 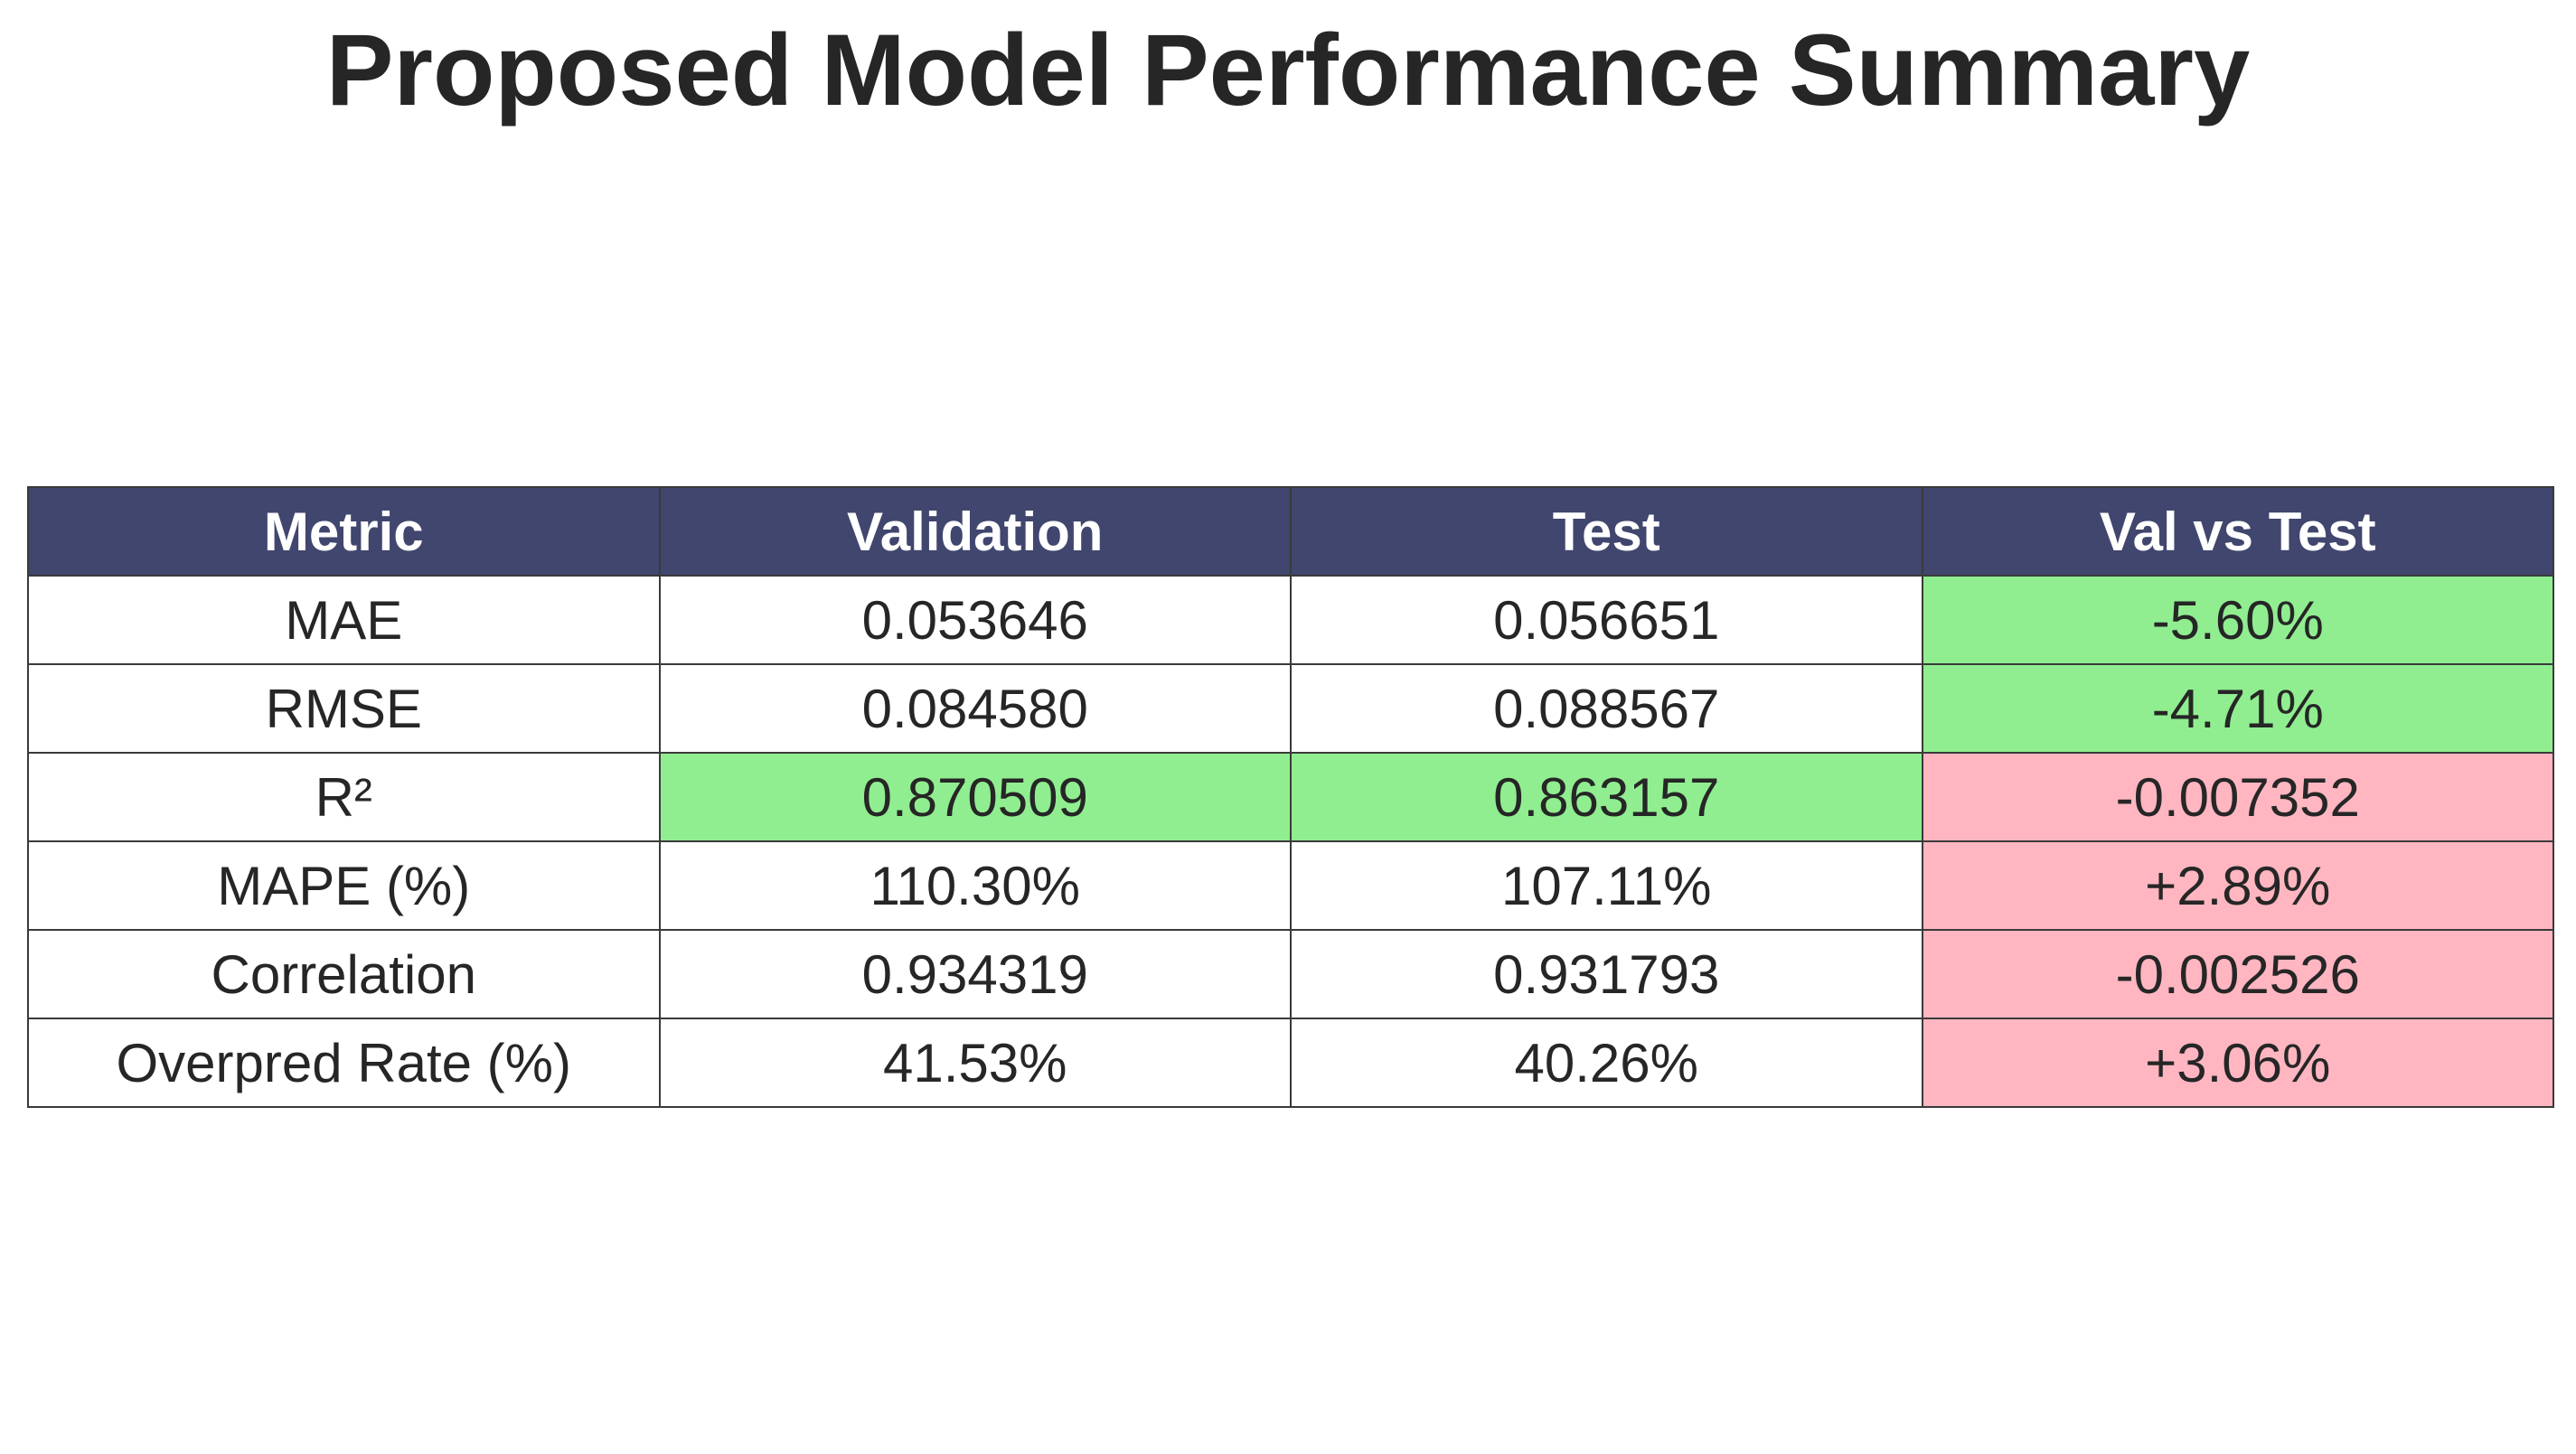 I want to click on table-row-rmse: RMSE 0.084580 0.088567 -4.71%, so click(x=1291, y=708).